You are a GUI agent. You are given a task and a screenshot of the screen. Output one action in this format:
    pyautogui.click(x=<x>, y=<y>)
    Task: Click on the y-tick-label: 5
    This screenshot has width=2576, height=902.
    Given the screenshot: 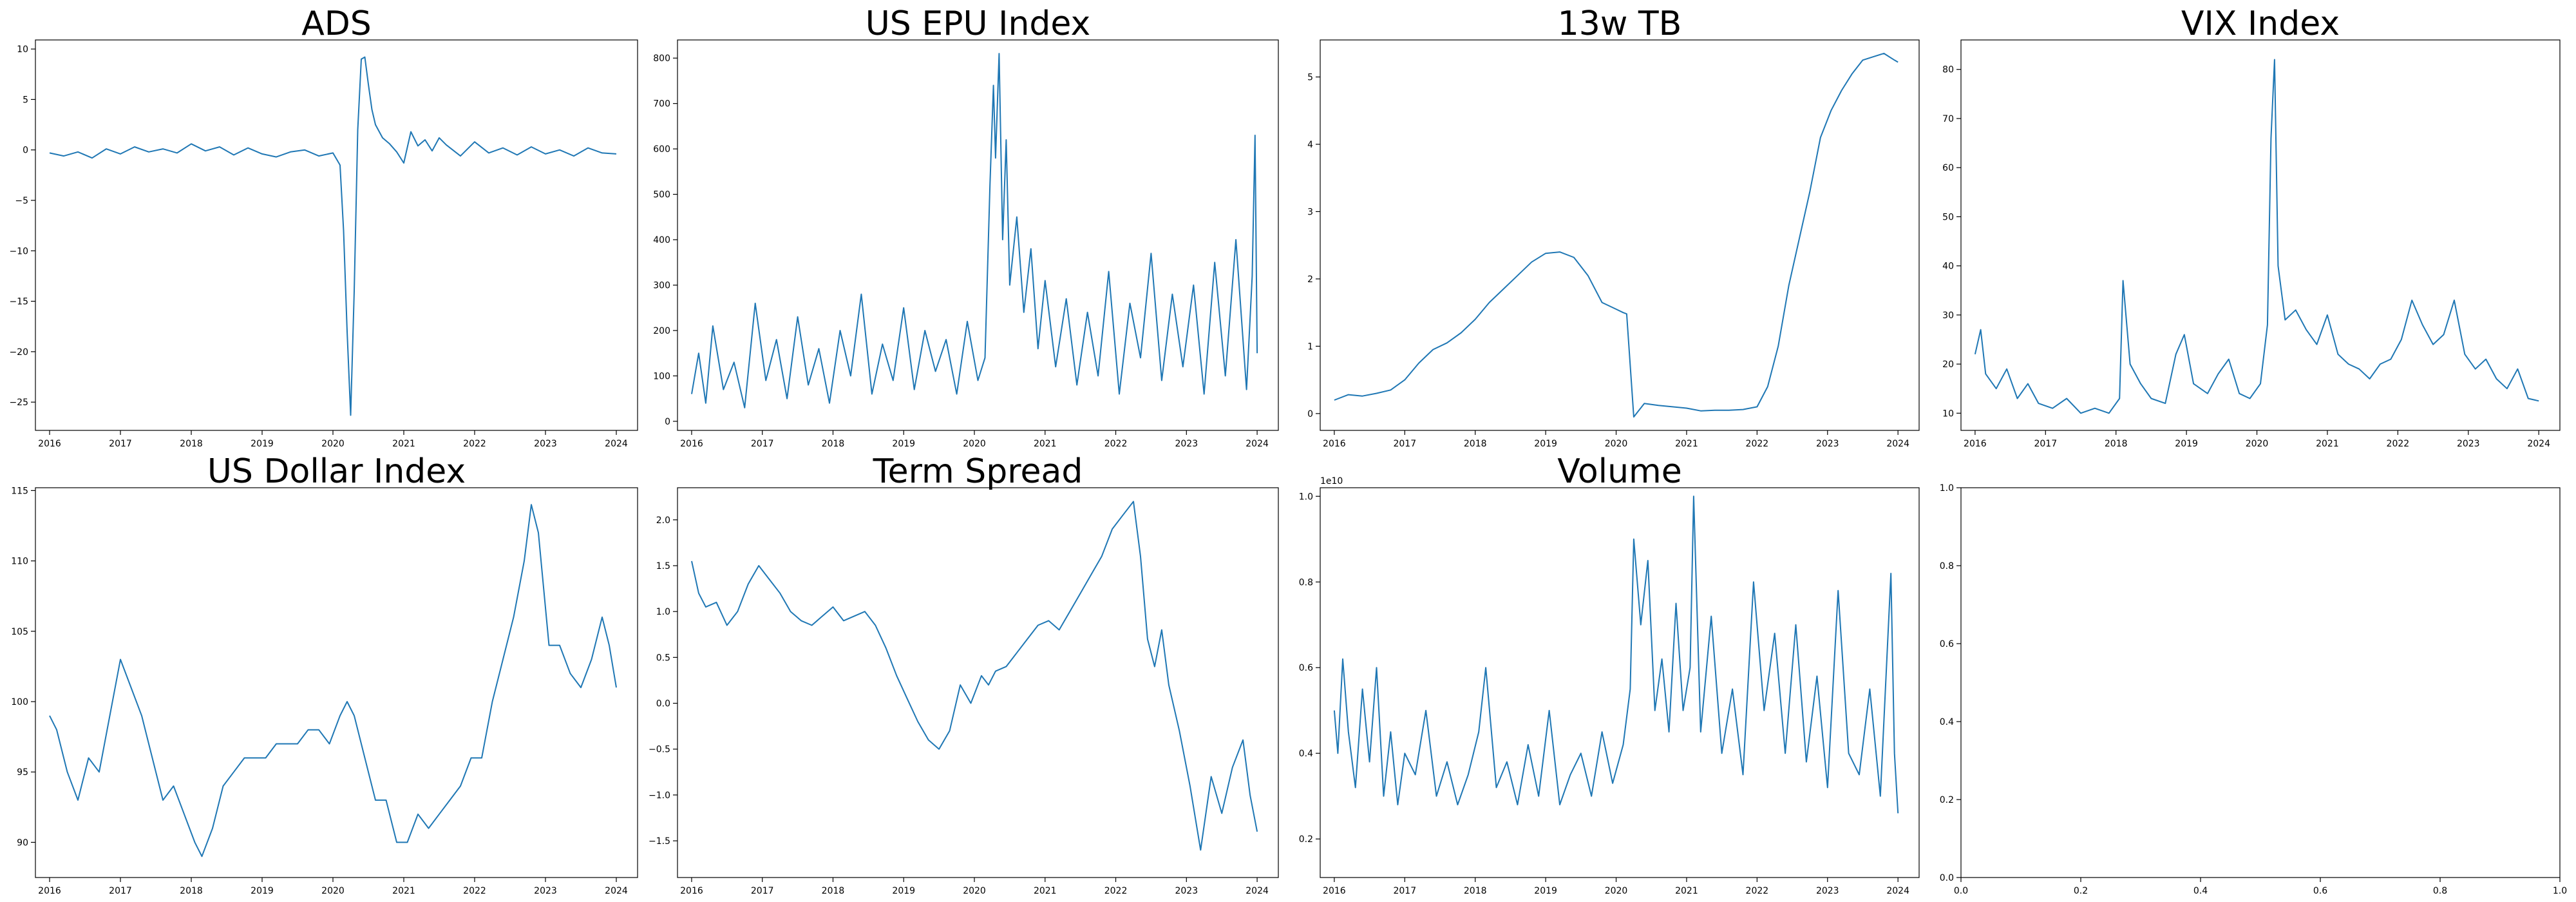 What is the action you would take?
    pyautogui.click(x=1310, y=77)
    